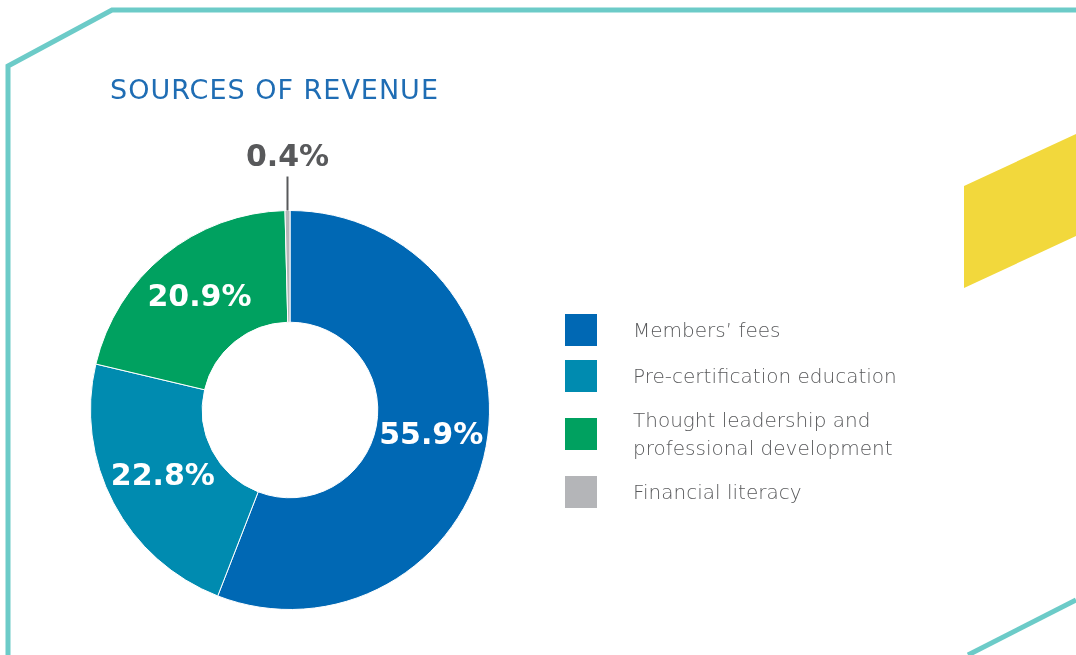 The width and height of the screenshot is (1076, 655). I want to click on legend-label: Thought leadership and professional development, so click(763, 434).